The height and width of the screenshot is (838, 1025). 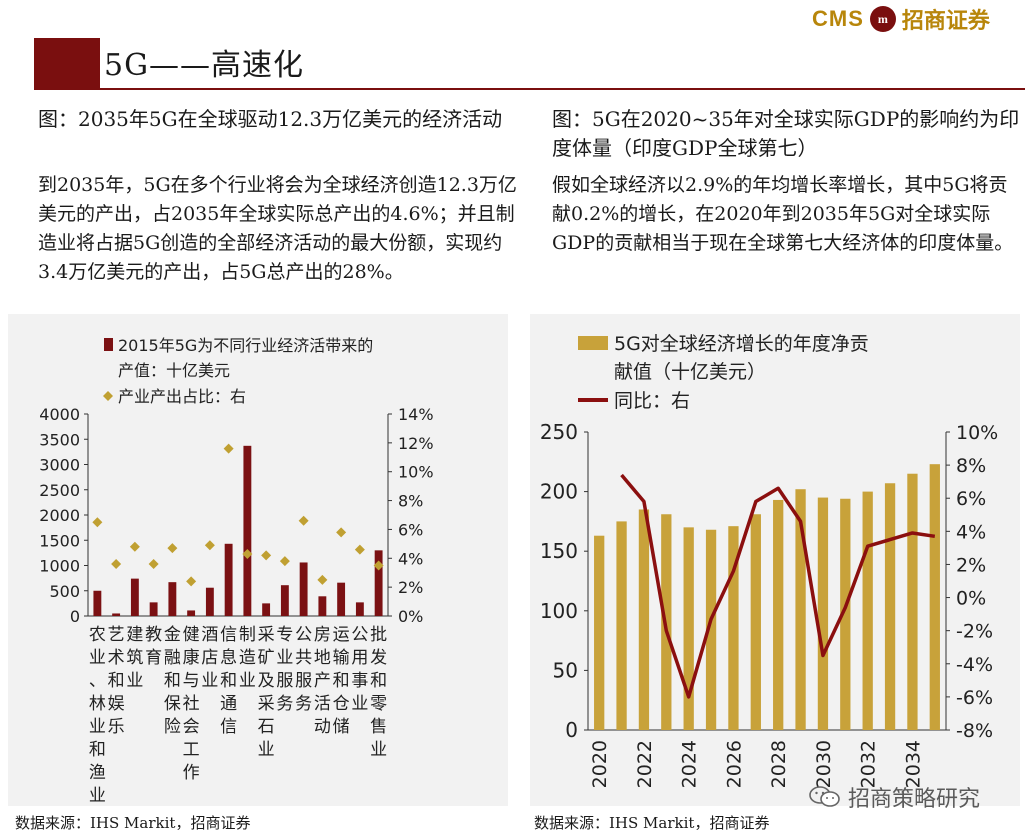 I want to click on logo-mark-icon: m, so click(x=882, y=19).